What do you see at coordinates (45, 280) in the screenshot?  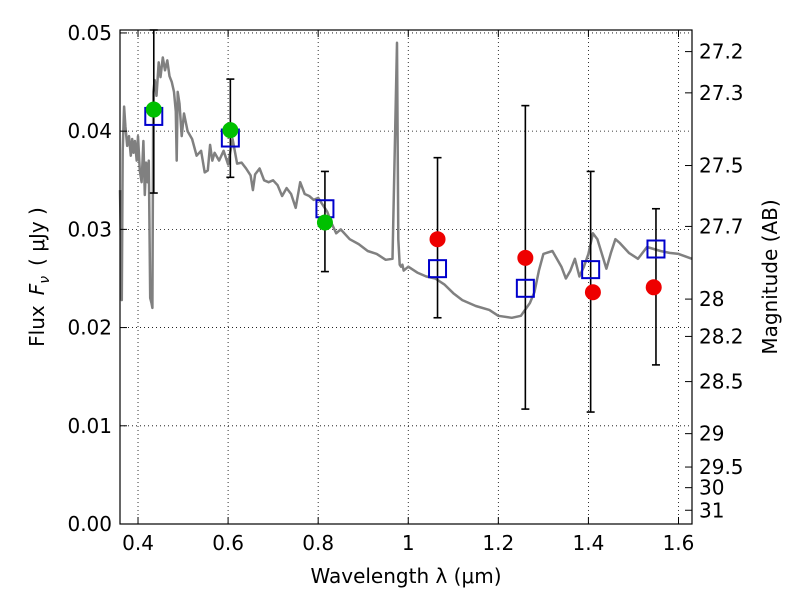 I see `y-axis-label-subscript: ν` at bounding box center [45, 280].